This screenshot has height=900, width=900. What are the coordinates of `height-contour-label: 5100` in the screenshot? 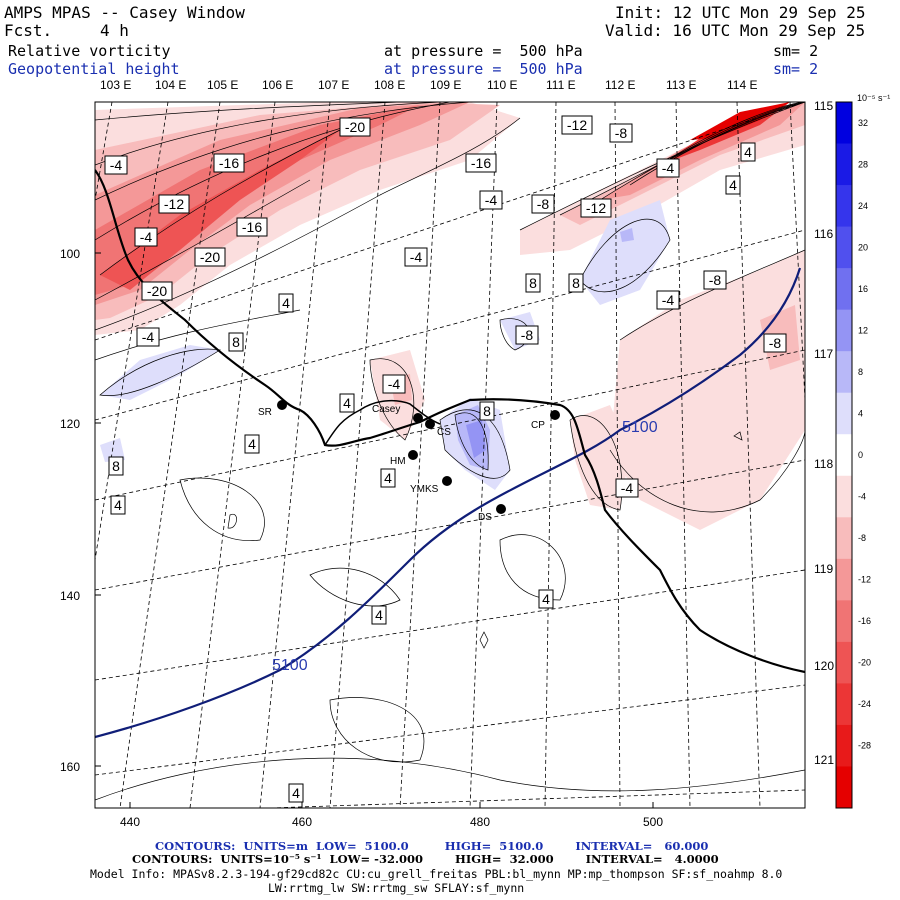 It's located at (640, 427).